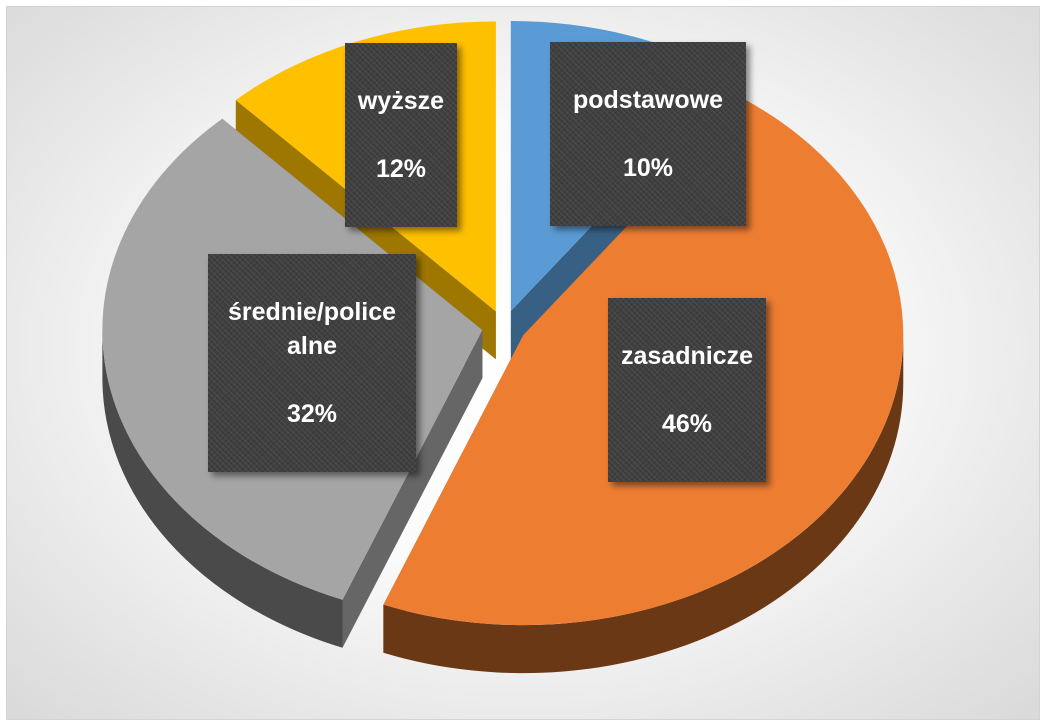  What do you see at coordinates (312, 414) in the screenshot?
I see `label-percent-srednie-policealne: 32%` at bounding box center [312, 414].